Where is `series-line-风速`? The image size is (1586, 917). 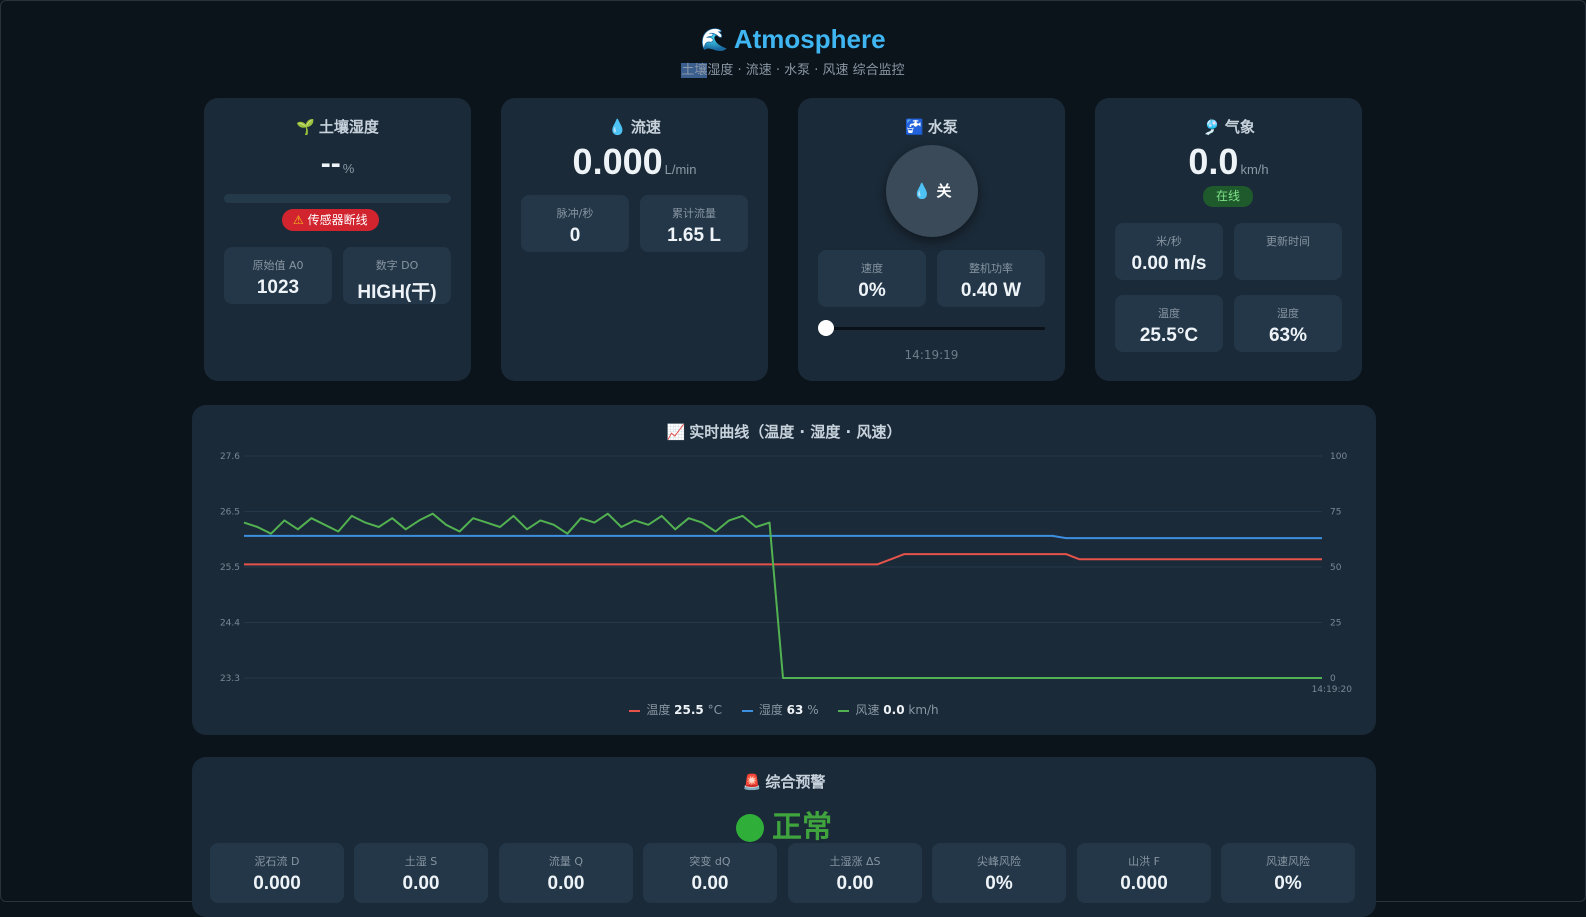 series-line-风速 is located at coordinates (782, 595).